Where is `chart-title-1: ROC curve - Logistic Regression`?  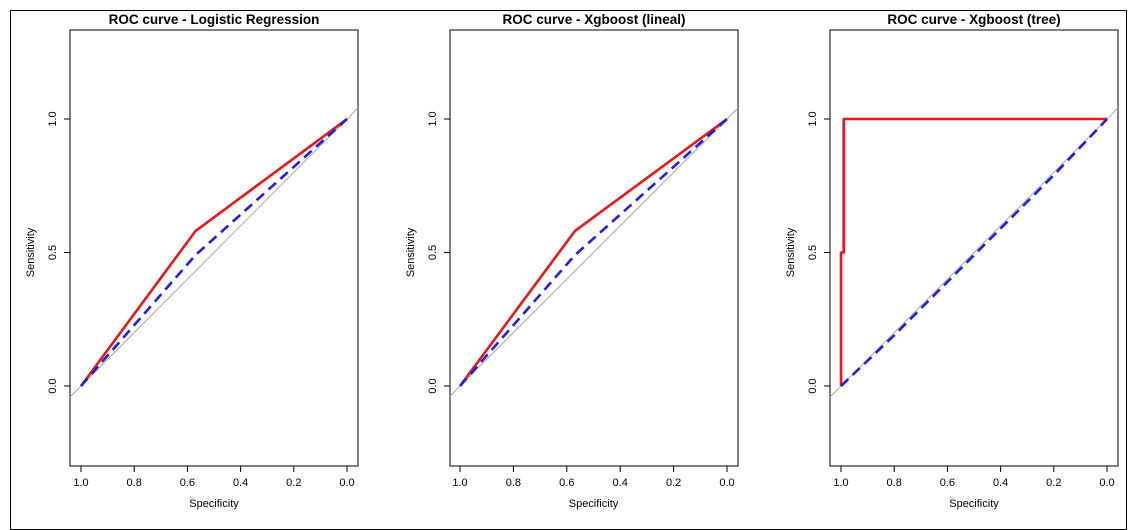
chart-title-1: ROC curve - Logistic Regression is located at coordinates (214, 19).